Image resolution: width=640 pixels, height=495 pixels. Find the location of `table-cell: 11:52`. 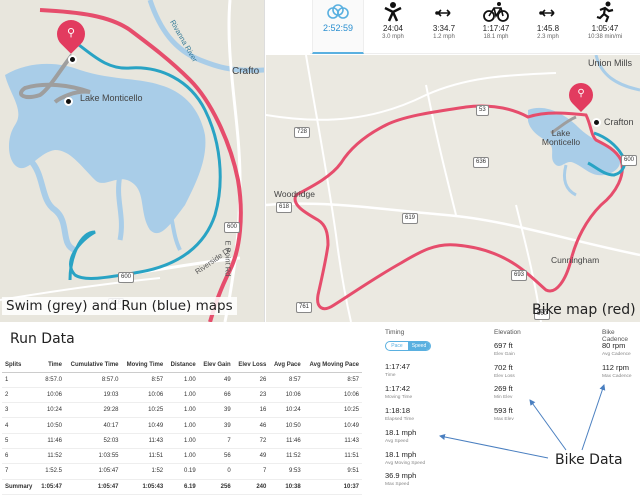

table-cell: 11:52 is located at coordinates (286, 456).